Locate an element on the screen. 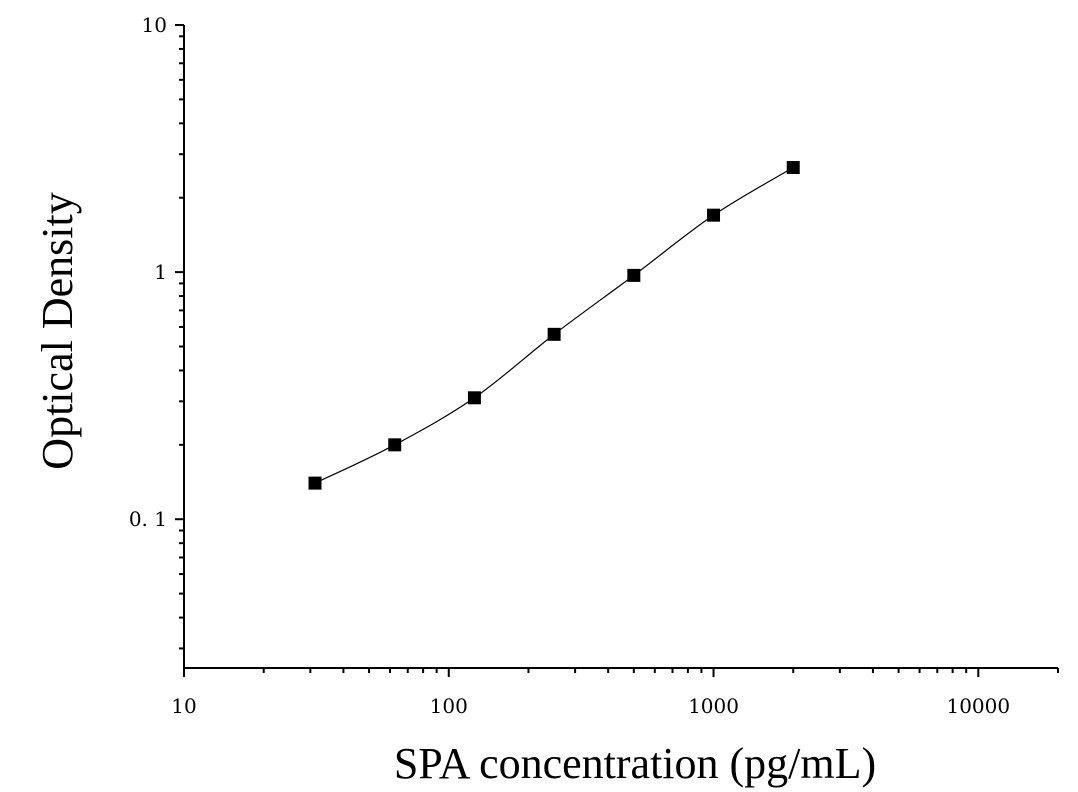 This screenshot has height=792, width=1078. x-tick-label: 10000 is located at coordinates (978, 706).